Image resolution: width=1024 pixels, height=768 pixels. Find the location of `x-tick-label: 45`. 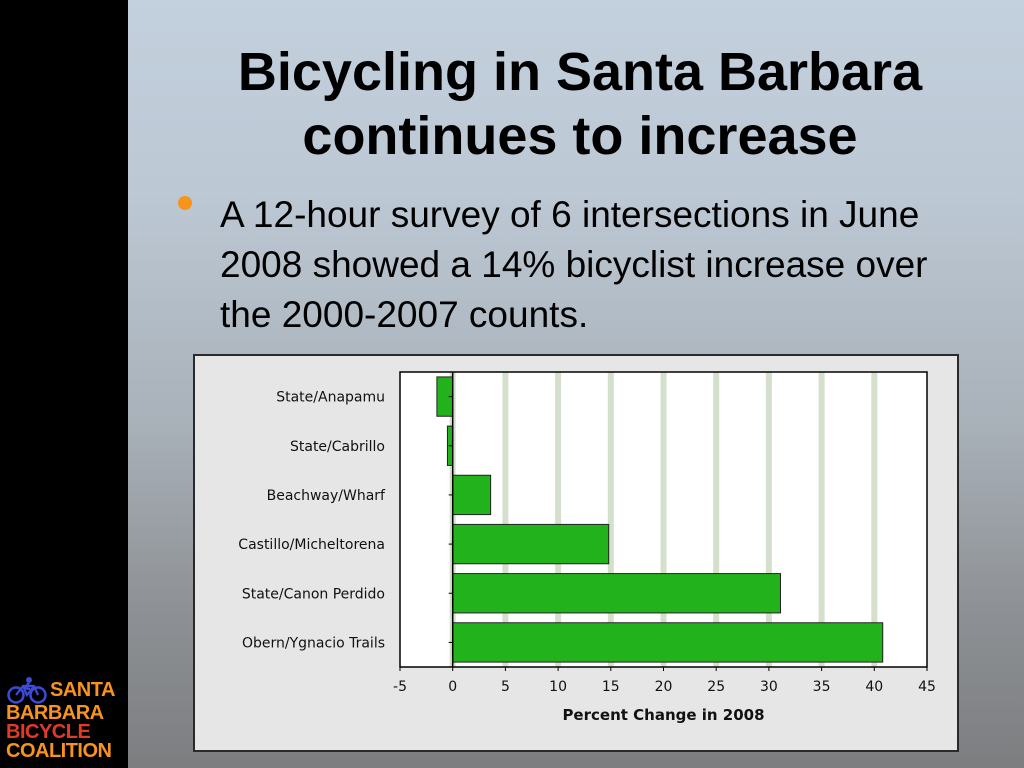

x-tick-label: 45 is located at coordinates (927, 687).